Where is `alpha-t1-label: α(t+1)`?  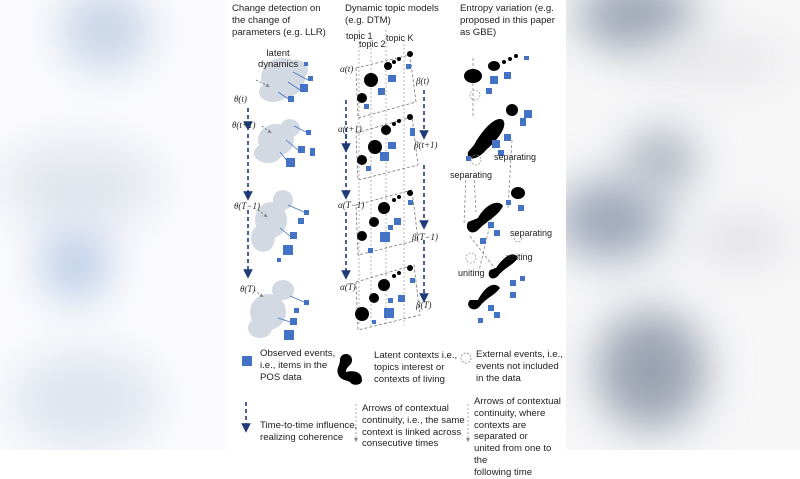 alpha-t1-label: α(t+1) is located at coordinates (350, 129).